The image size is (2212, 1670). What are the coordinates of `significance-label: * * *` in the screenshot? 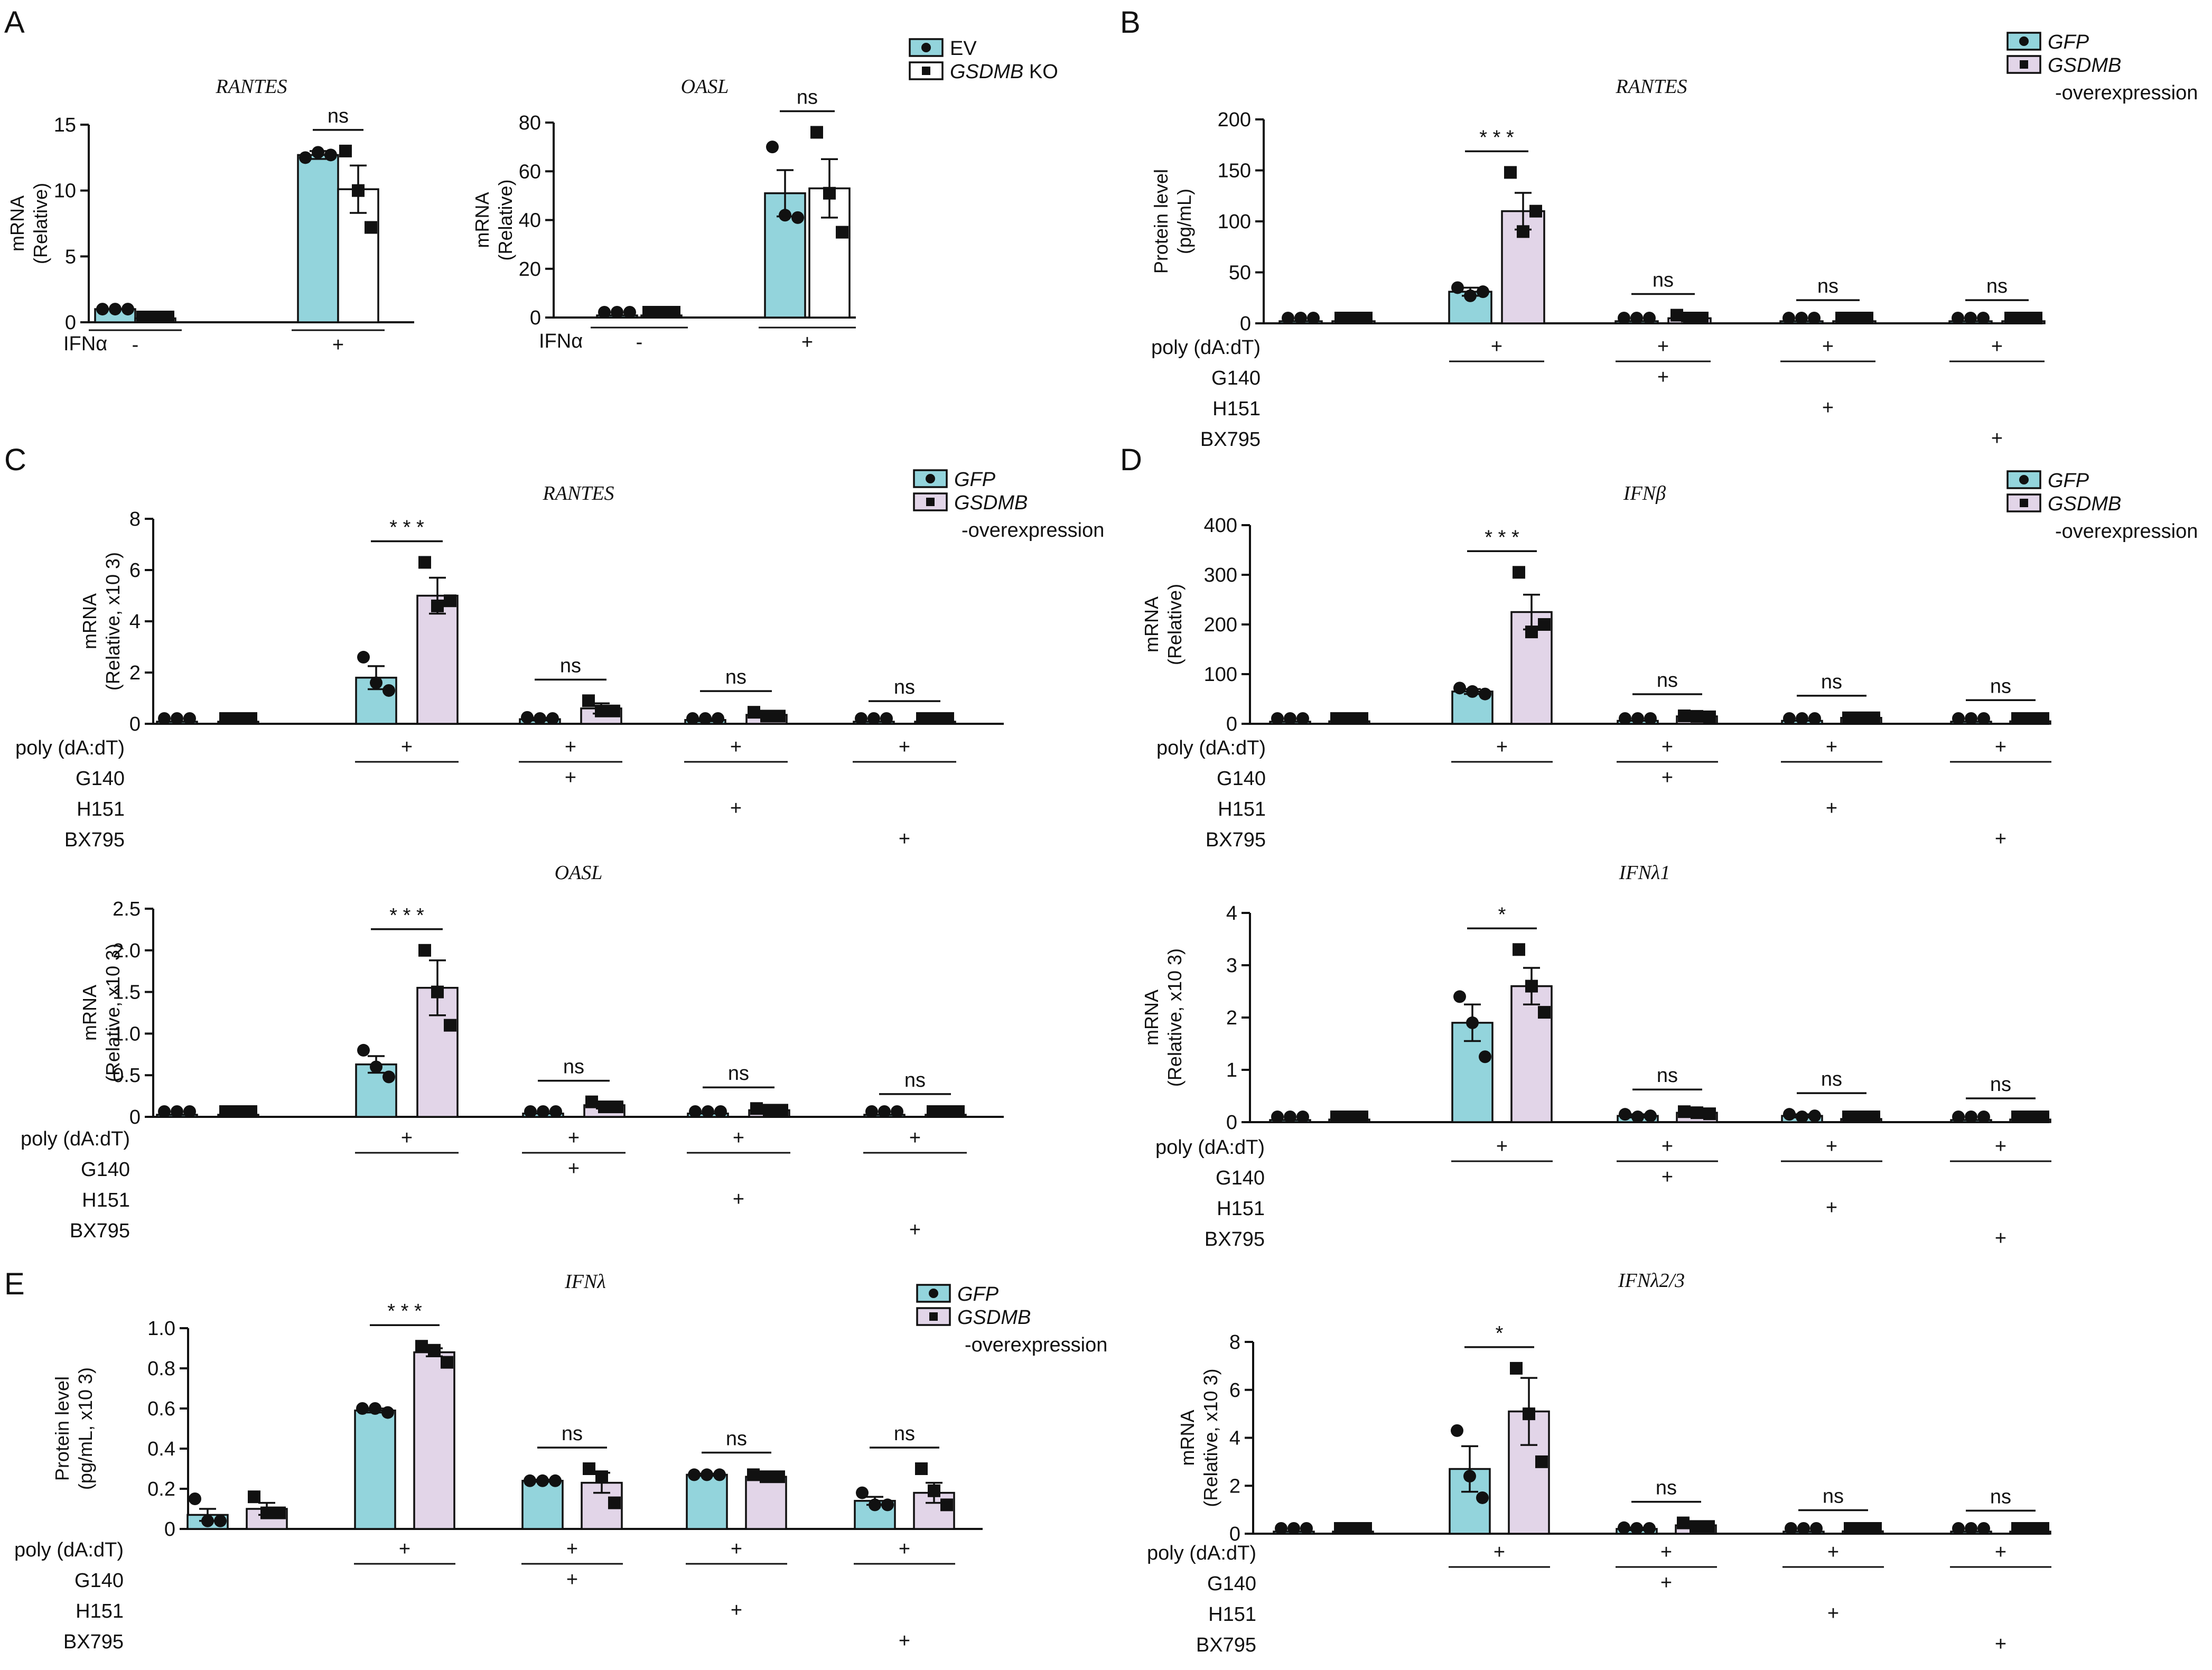 It's located at (406, 527).